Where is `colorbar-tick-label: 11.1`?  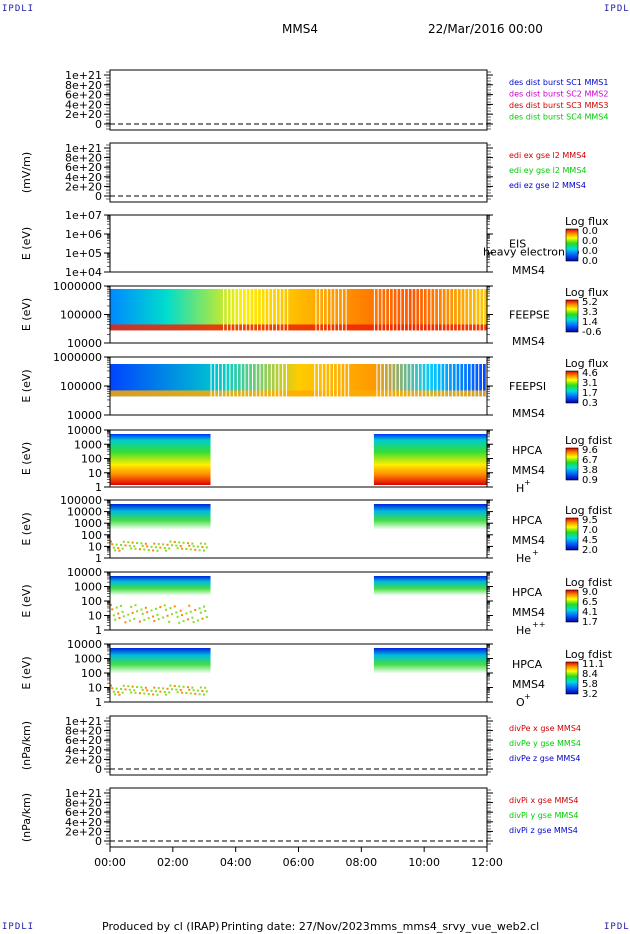
colorbar-tick-label: 11.1 is located at coordinates (593, 664).